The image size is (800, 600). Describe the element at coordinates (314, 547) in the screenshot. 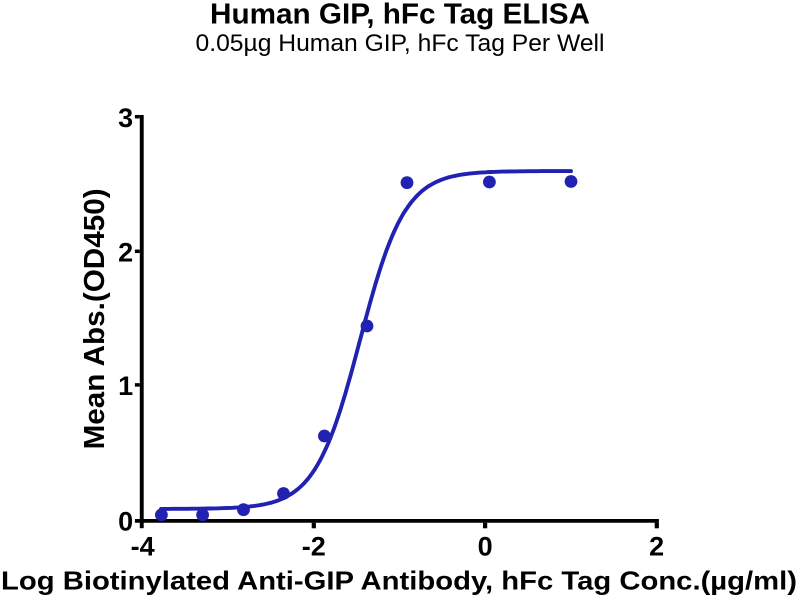

I see `svg-text: -2` at that location.